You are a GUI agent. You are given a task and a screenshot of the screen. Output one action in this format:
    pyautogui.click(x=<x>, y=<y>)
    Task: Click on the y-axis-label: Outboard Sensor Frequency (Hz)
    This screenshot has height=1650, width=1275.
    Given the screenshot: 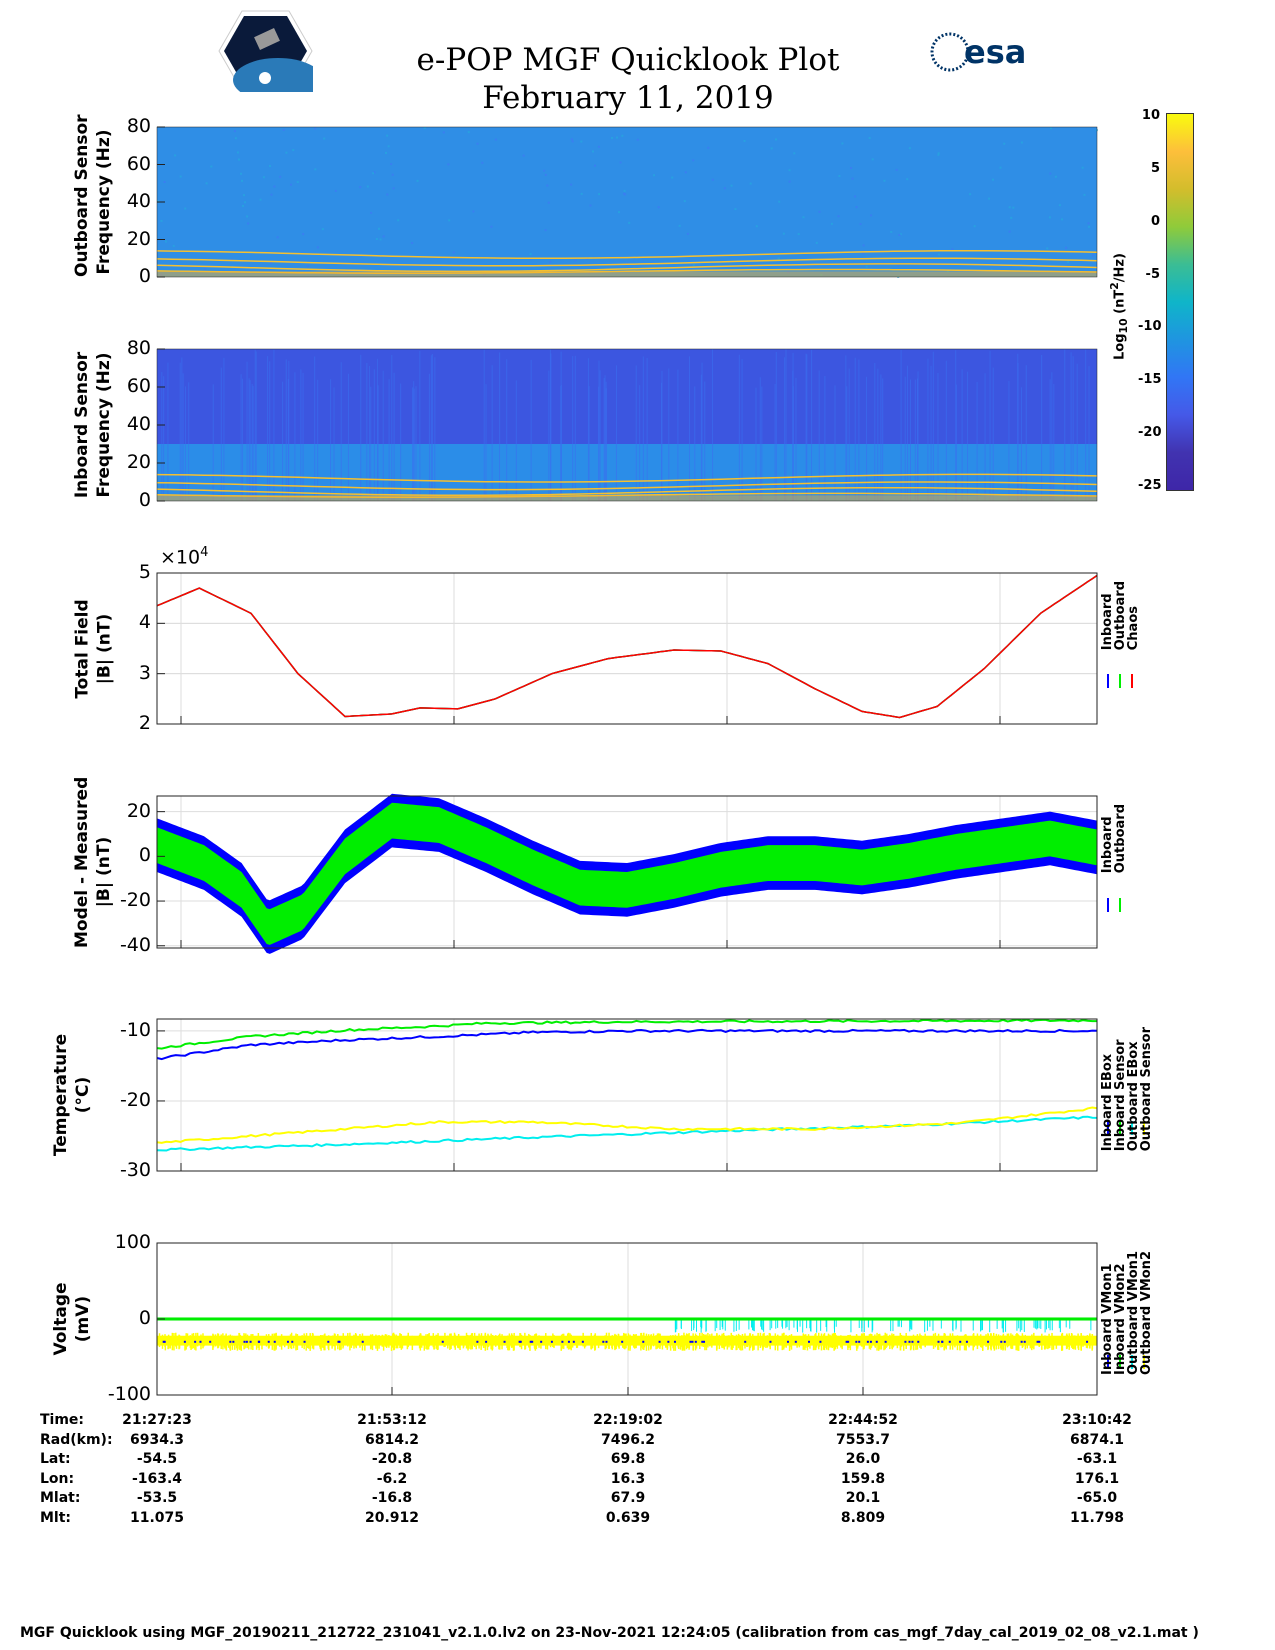 What is the action you would take?
    pyautogui.click(x=93, y=195)
    